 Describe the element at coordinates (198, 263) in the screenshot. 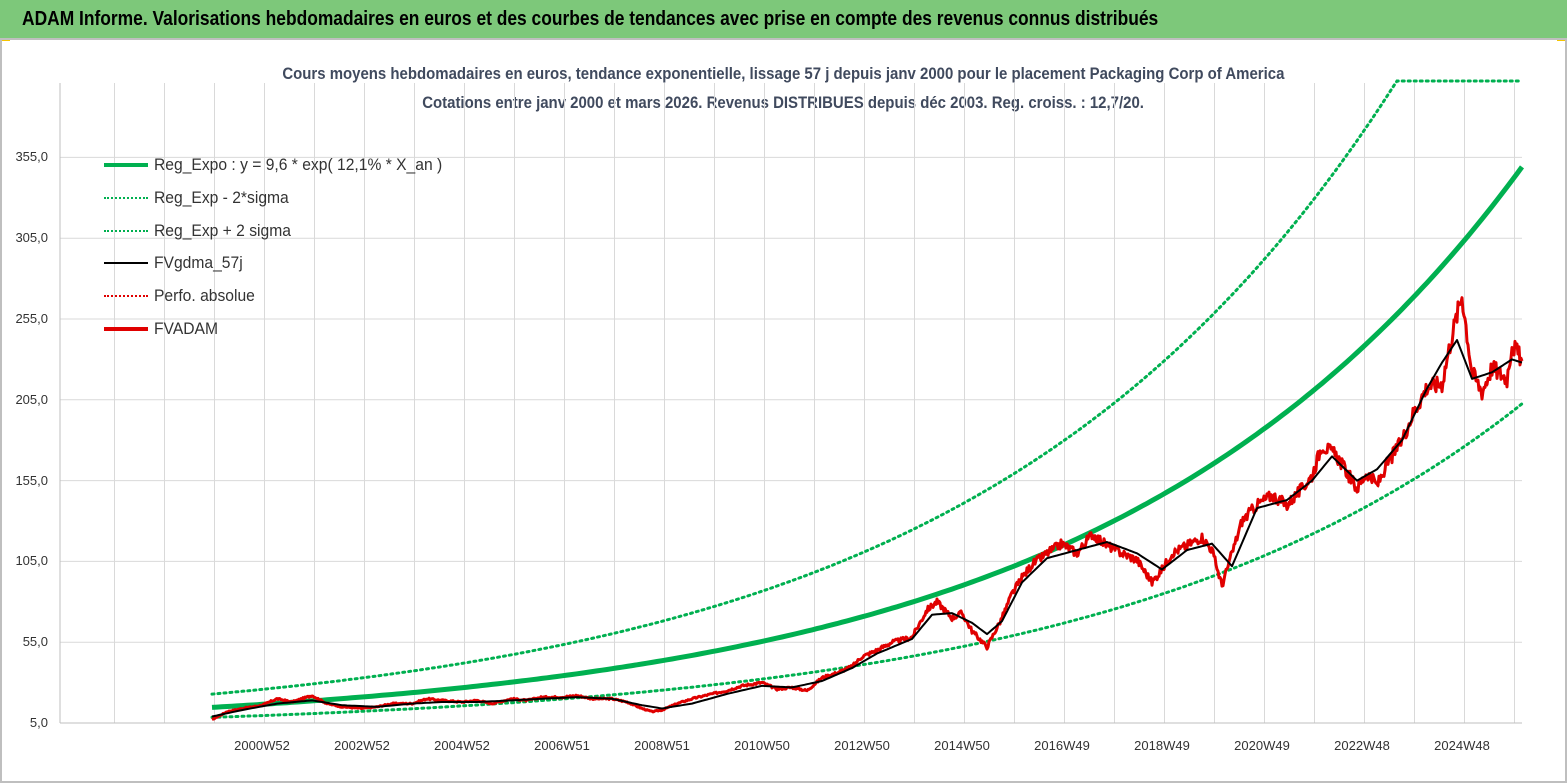

I see `legend-label: FVgdma_57j` at that location.